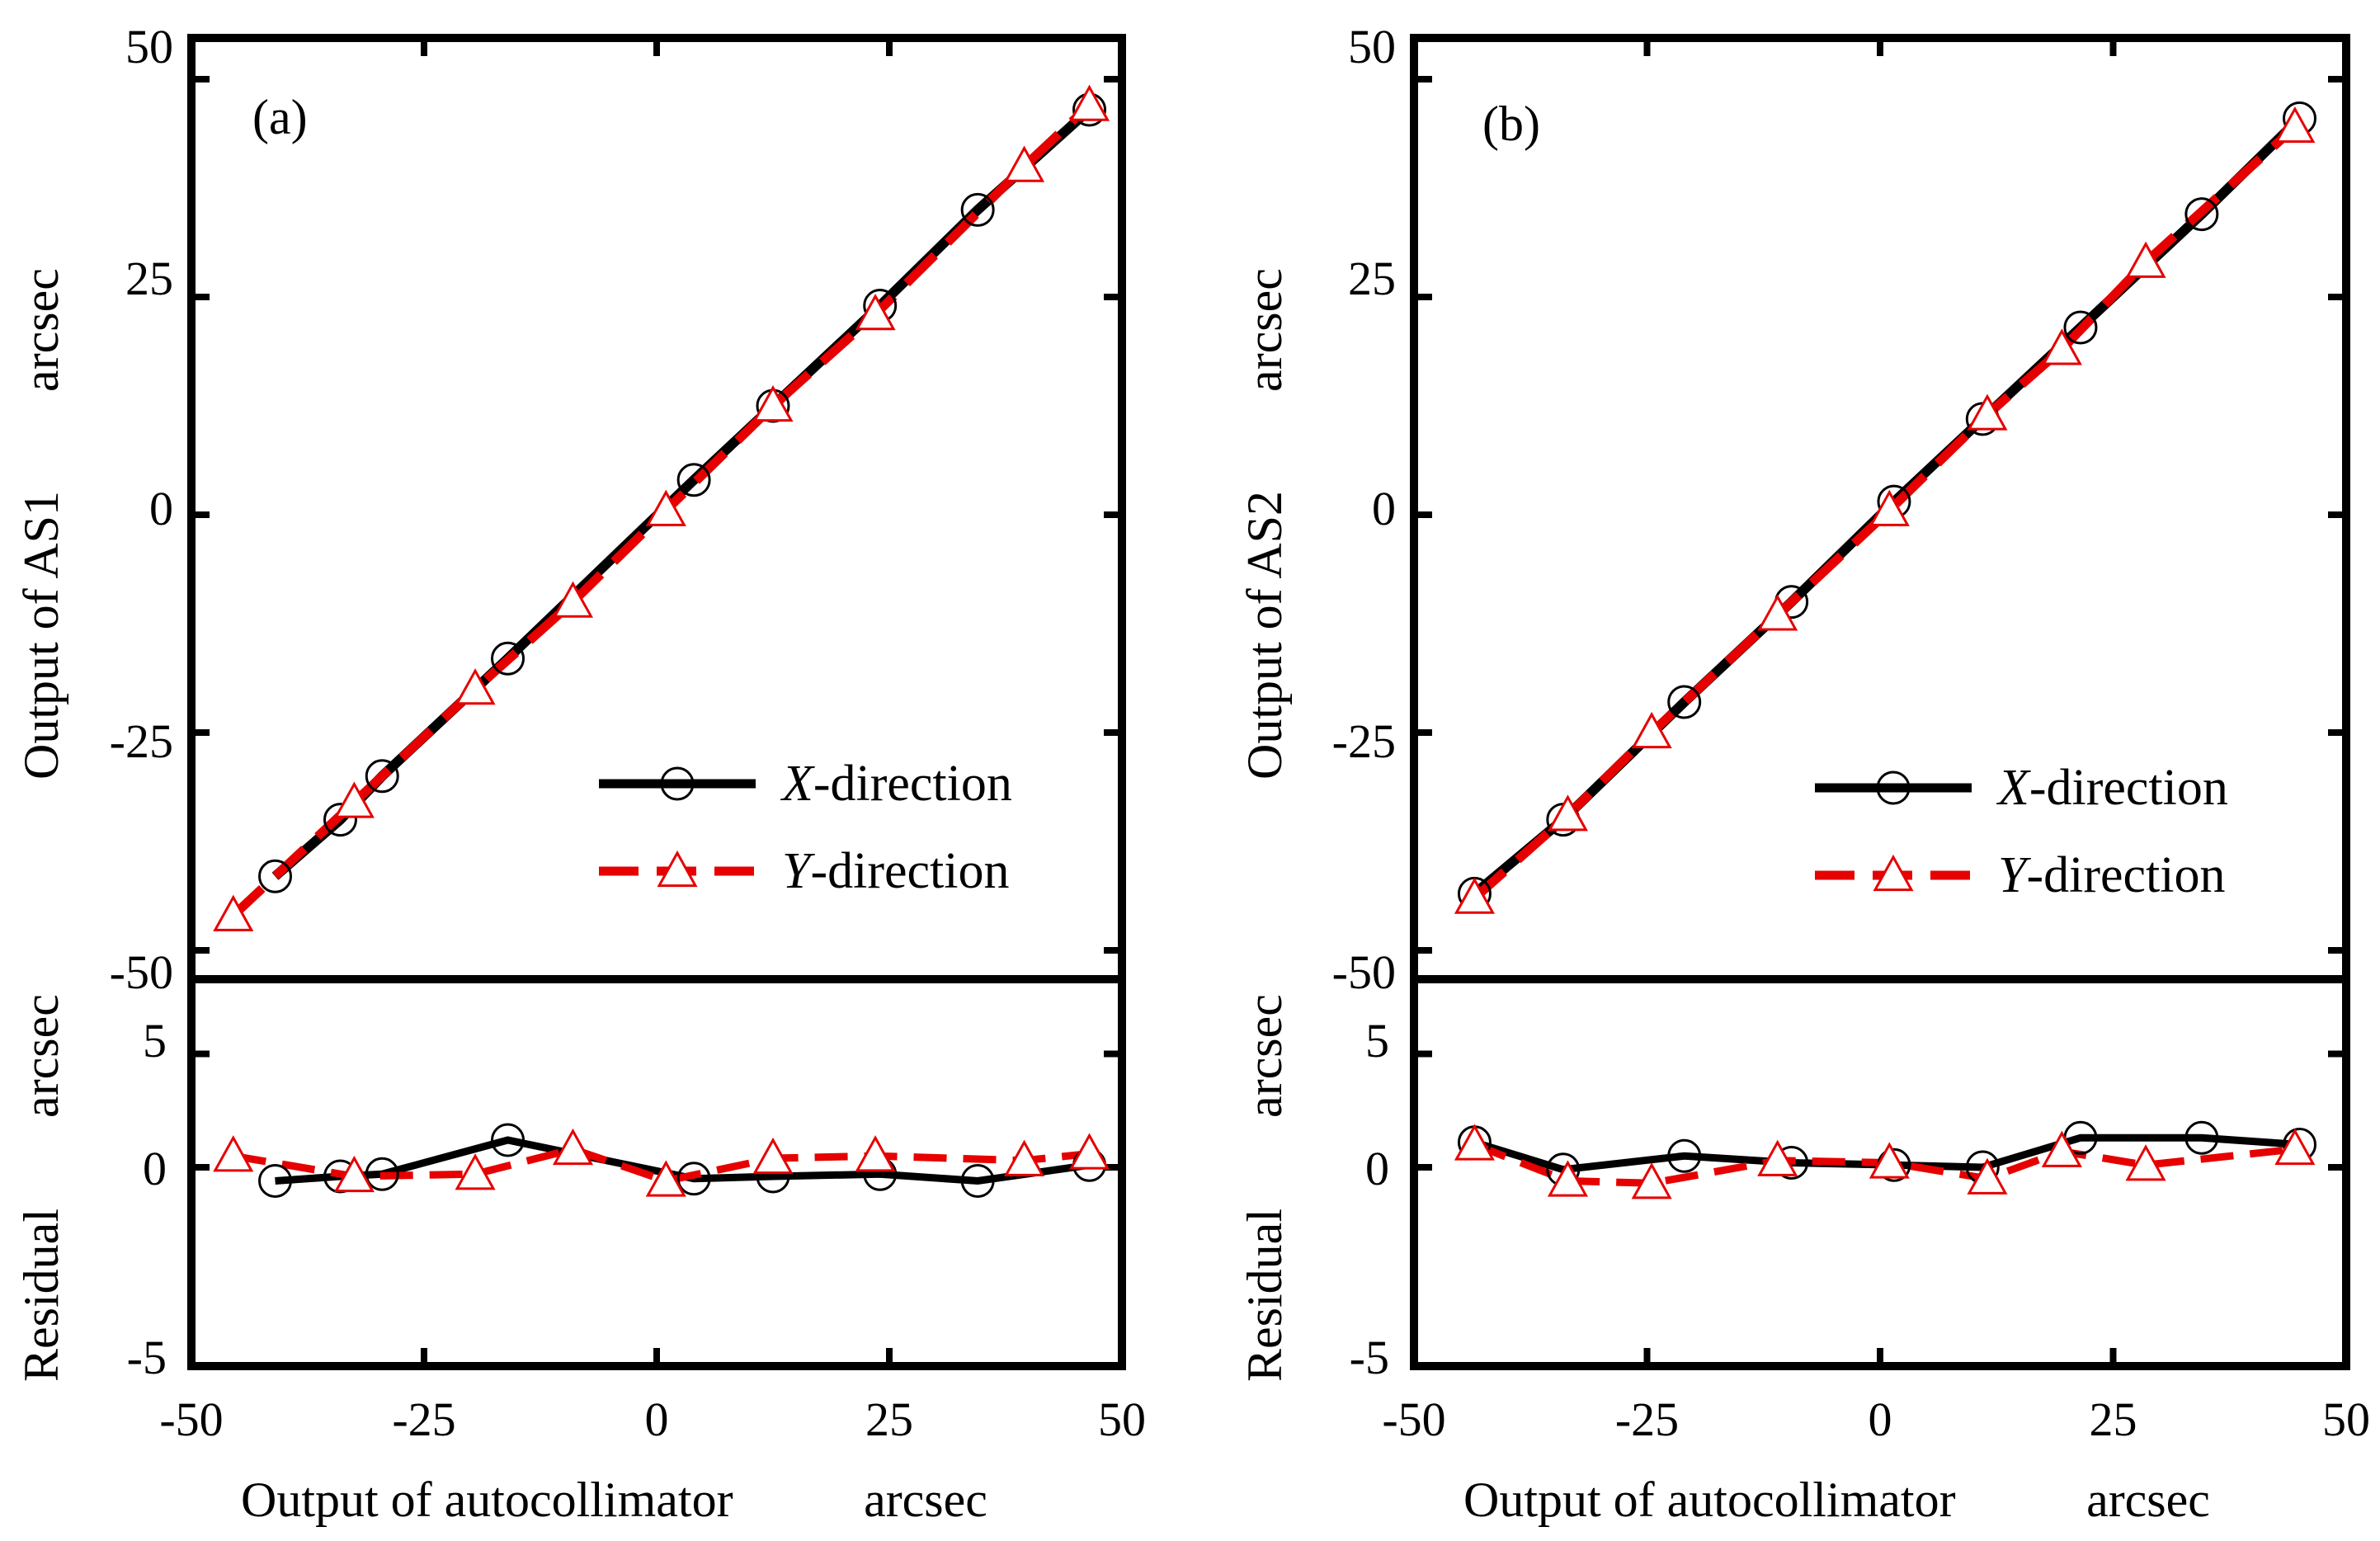  What do you see at coordinates (1372, 47) in the screenshot?
I see `y-tick-label: 50` at bounding box center [1372, 47].